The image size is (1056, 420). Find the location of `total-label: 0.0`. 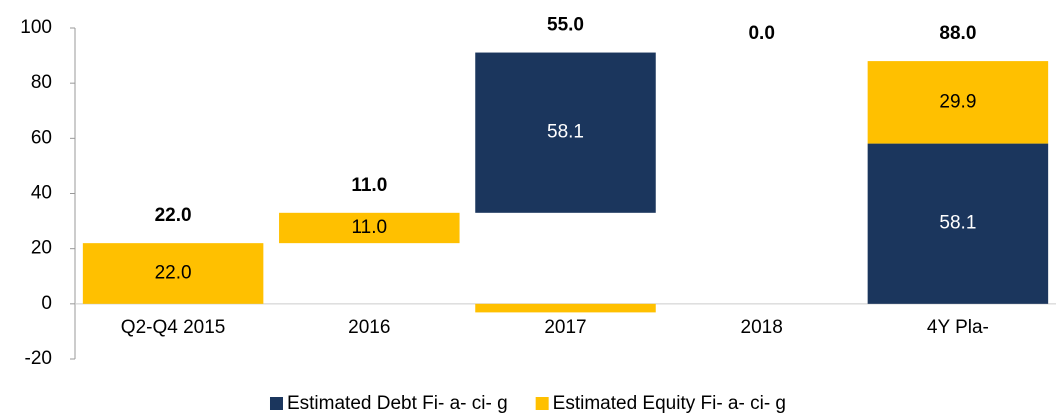

total-label: 0.0 is located at coordinates (761, 33).